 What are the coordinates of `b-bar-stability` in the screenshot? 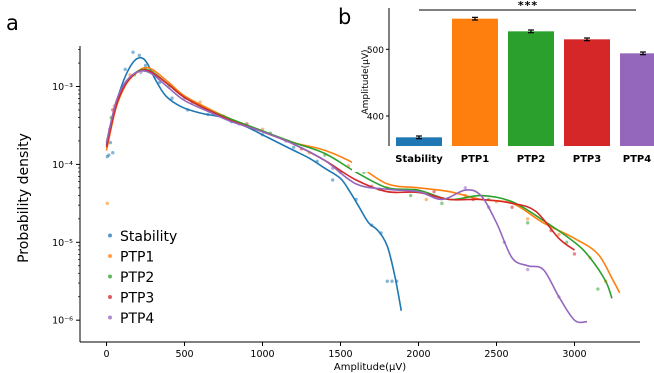 It's located at (419, 141).